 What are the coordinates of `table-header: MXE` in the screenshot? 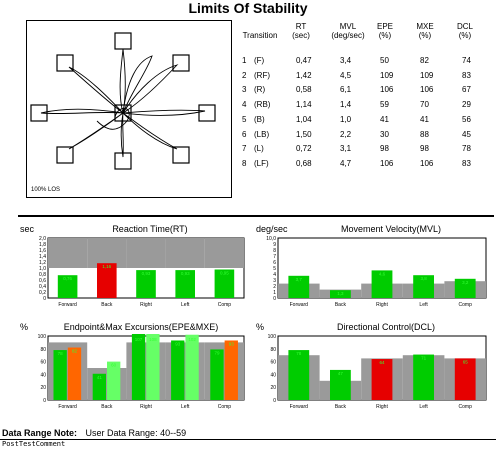 It's located at (425, 26).